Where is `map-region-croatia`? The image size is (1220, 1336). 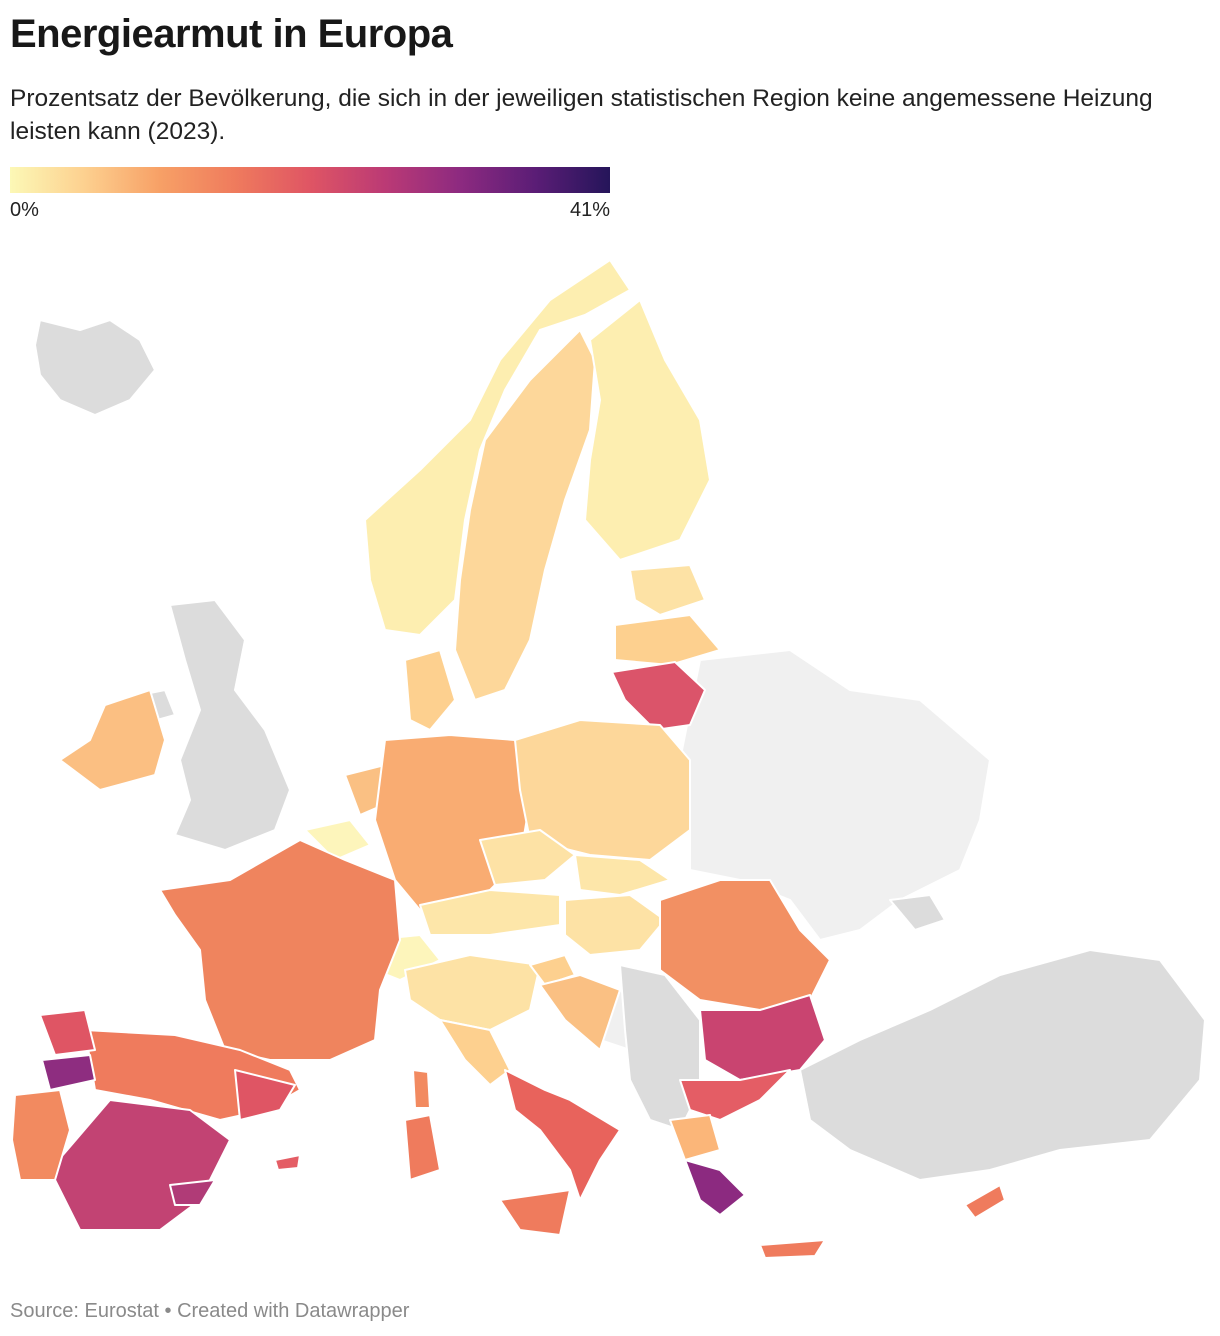 map-region-croatia is located at coordinates (580, 1012).